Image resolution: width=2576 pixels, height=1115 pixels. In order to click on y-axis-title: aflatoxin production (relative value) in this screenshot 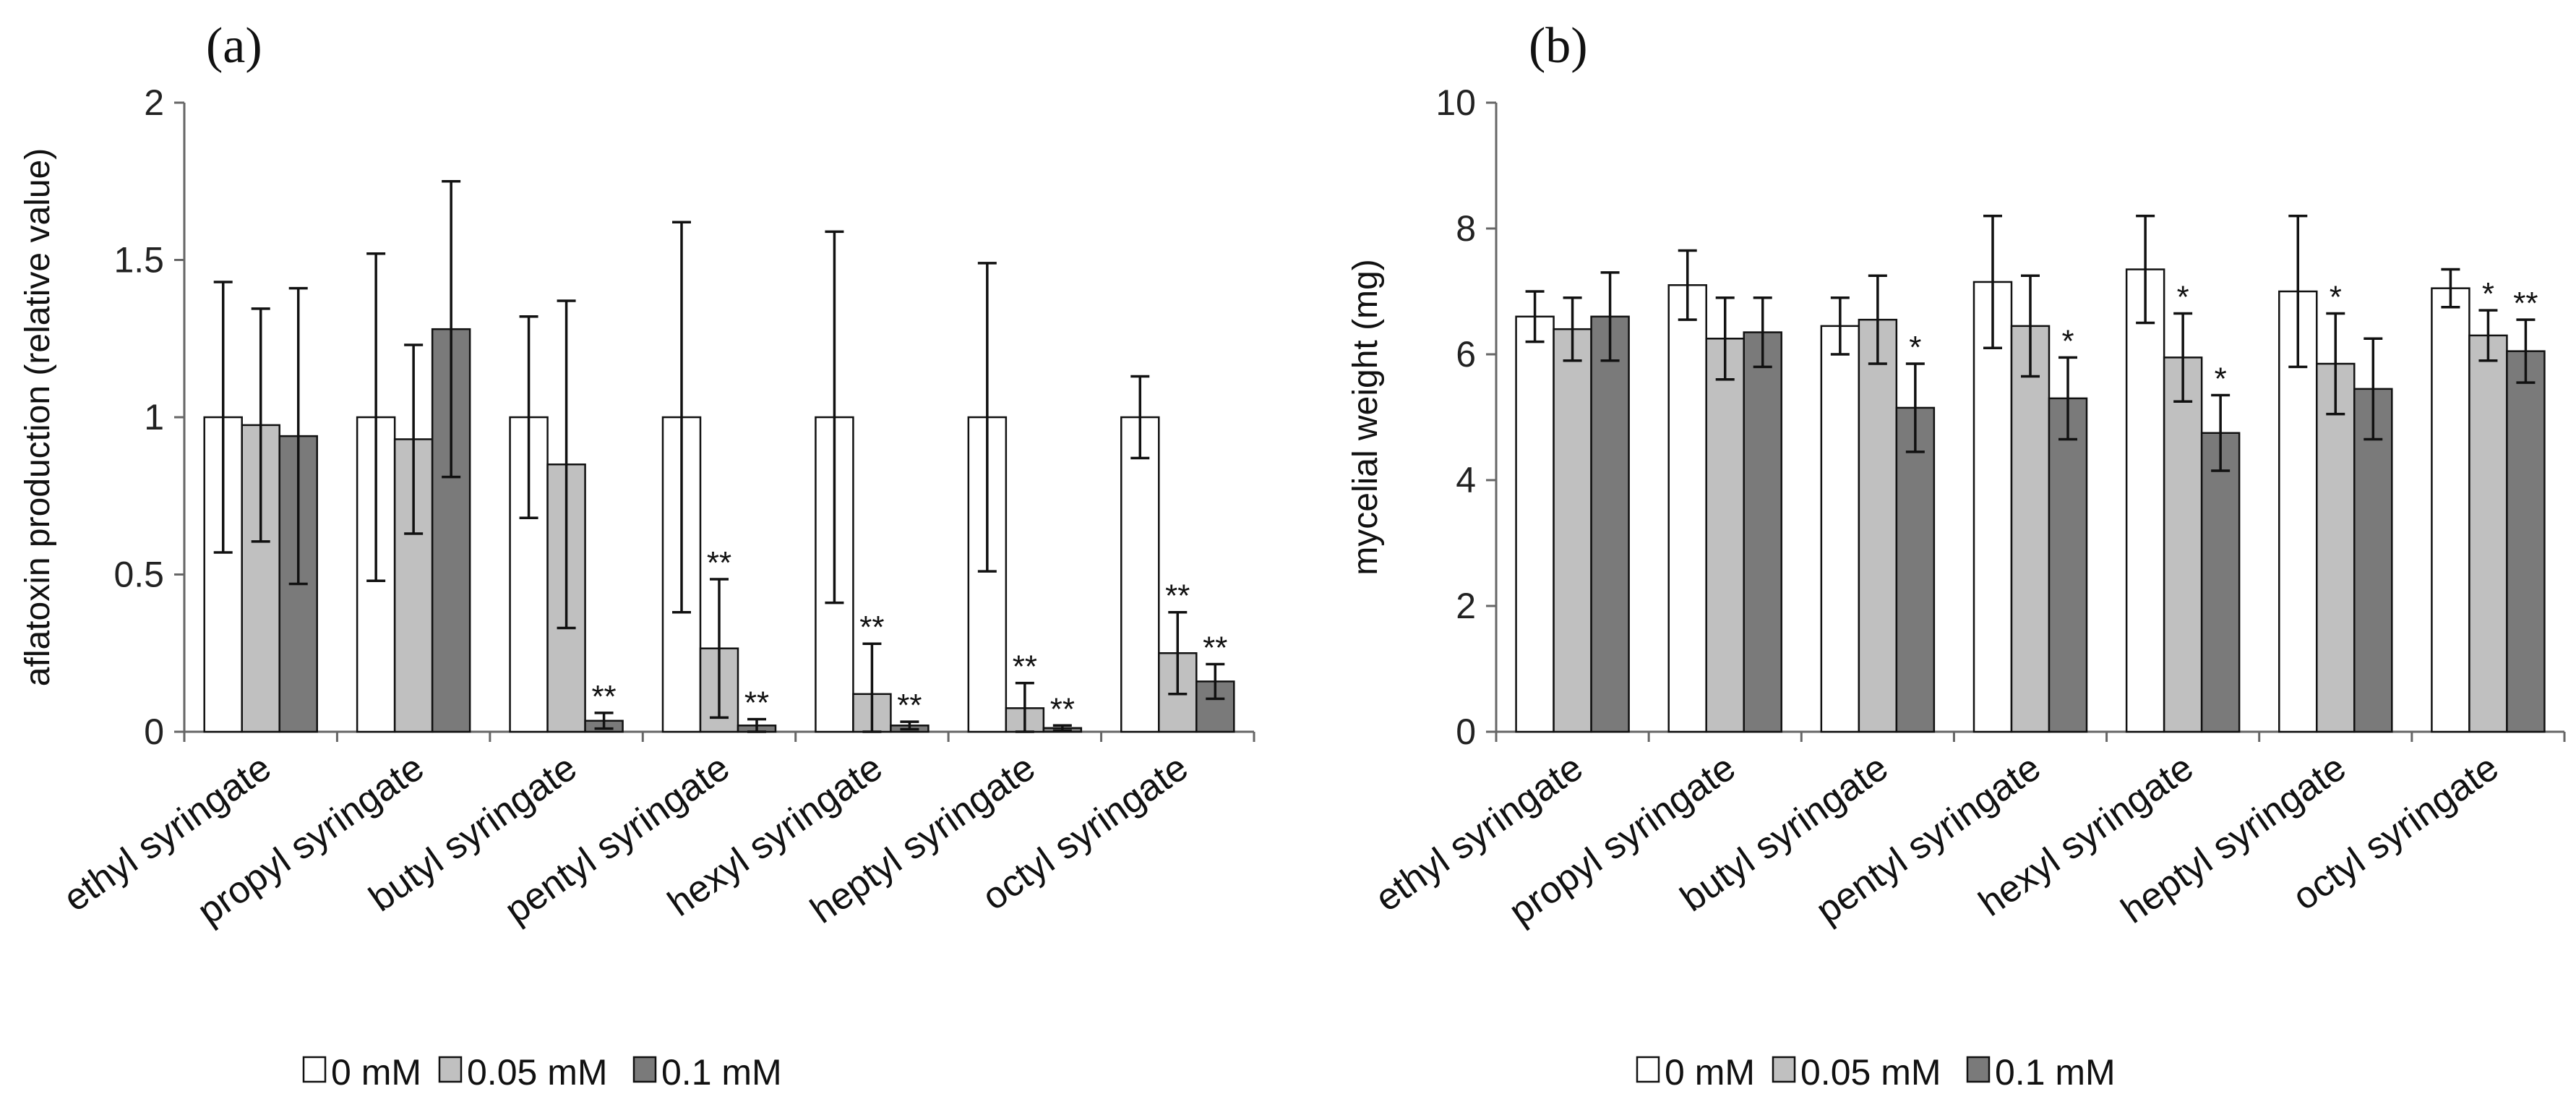, I will do `click(38, 417)`.